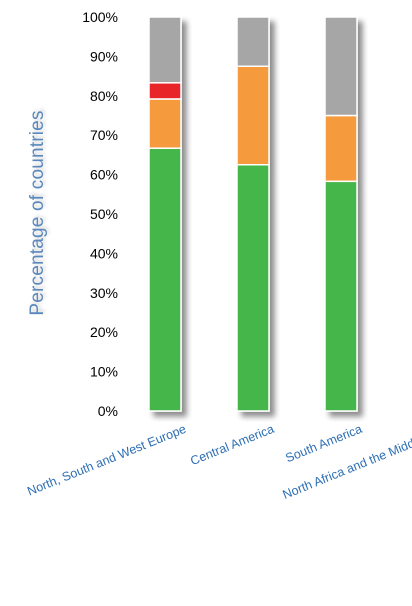  Describe the element at coordinates (104, 253) in the screenshot. I see `y-tick-label: 40%` at that location.